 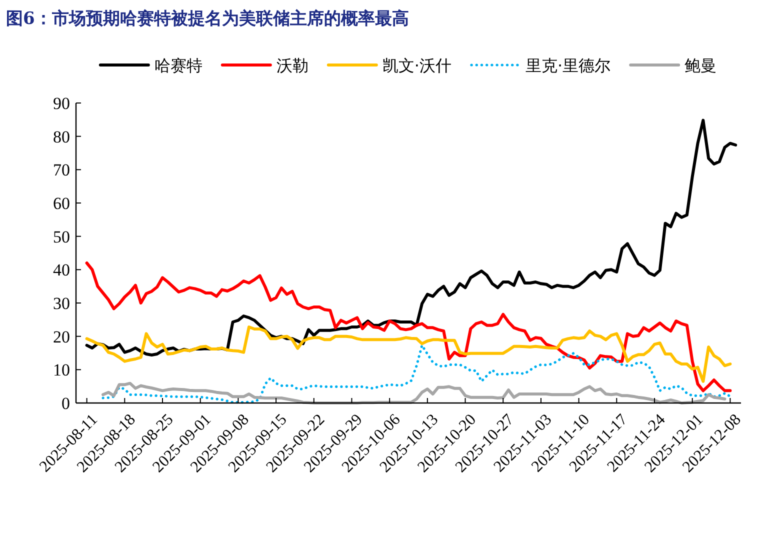 What do you see at coordinates (61, 303) in the screenshot?
I see `y-tick-label: 30` at bounding box center [61, 303].